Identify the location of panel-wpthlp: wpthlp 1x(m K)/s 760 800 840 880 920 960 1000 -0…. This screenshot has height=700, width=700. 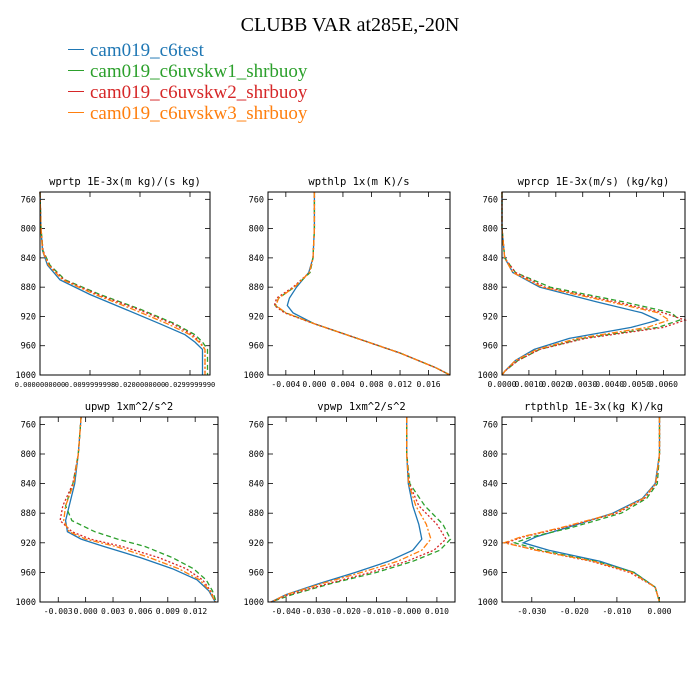
(347, 282).